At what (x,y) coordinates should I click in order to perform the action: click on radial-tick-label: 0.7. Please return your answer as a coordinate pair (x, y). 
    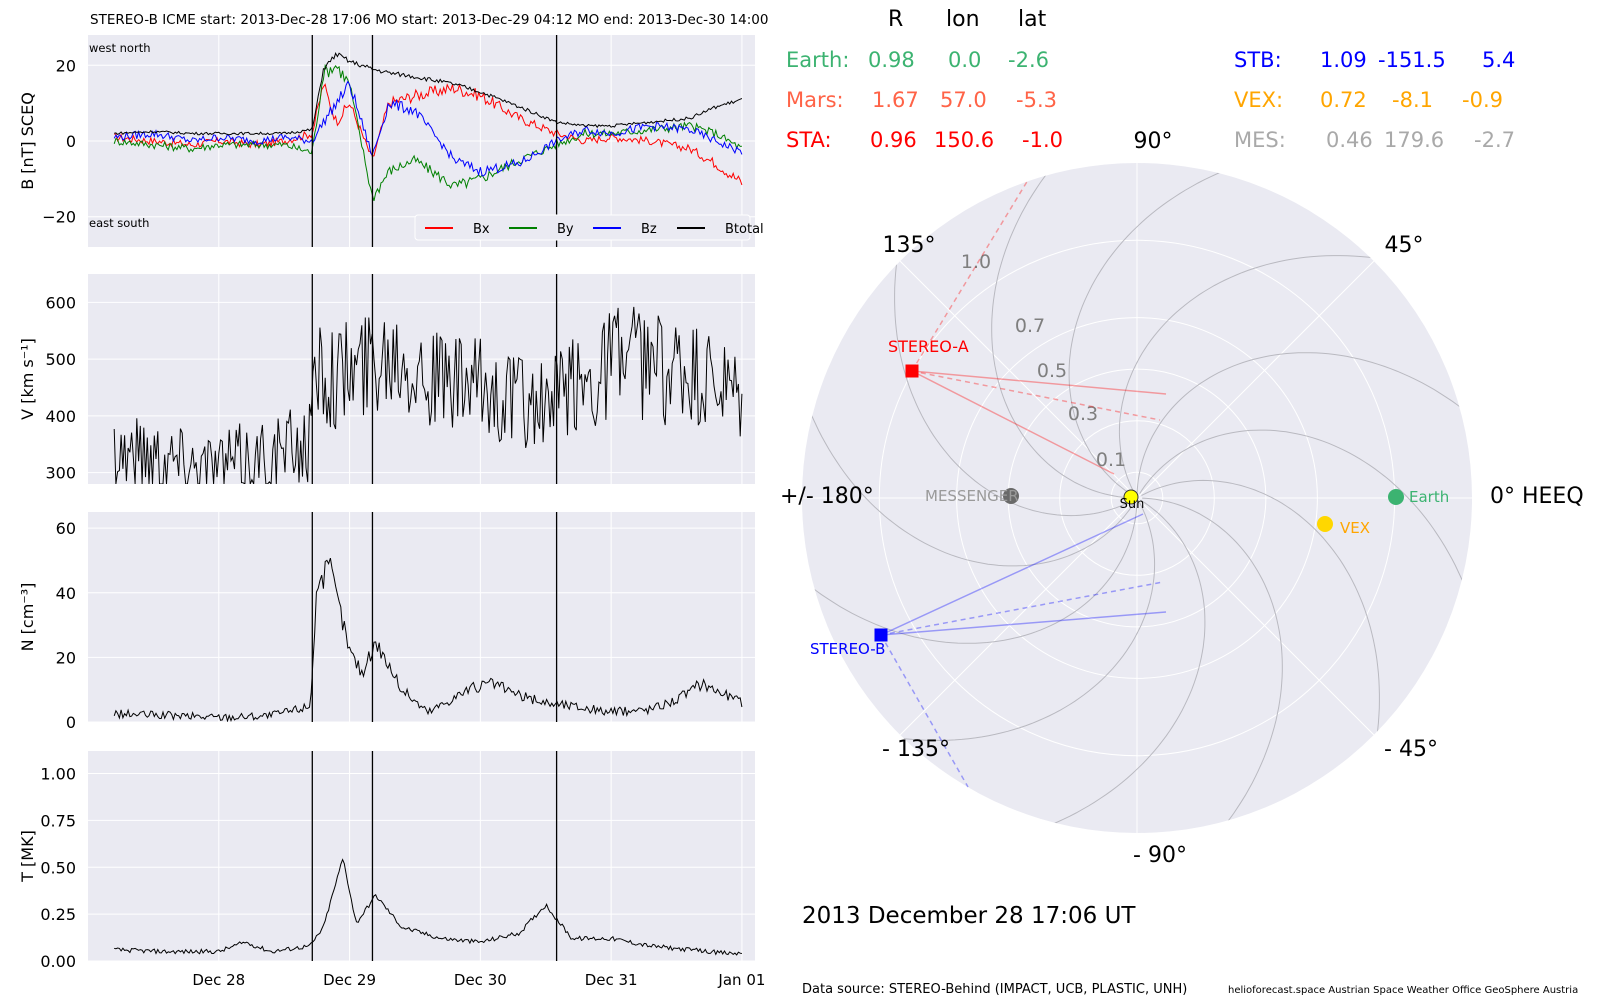
    Looking at the image, I should click on (1030, 326).